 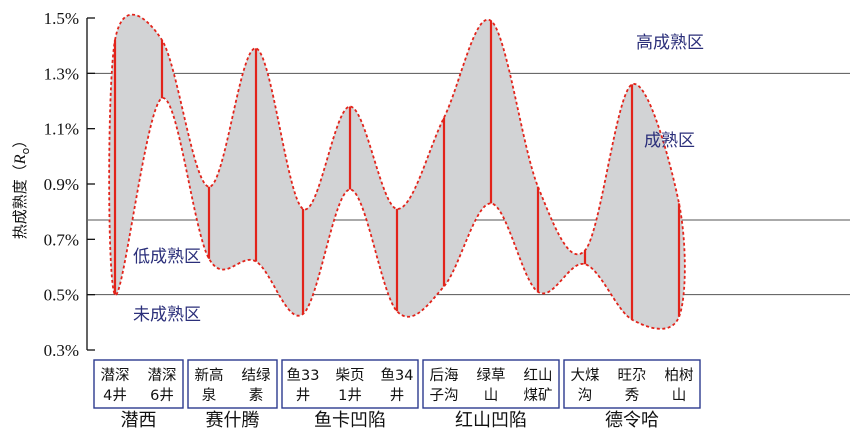 I want to click on region-labels: 潜西 赛什腾 鱼卡凹陷 红山凹陷 德令哈, so click(x=390, y=419).